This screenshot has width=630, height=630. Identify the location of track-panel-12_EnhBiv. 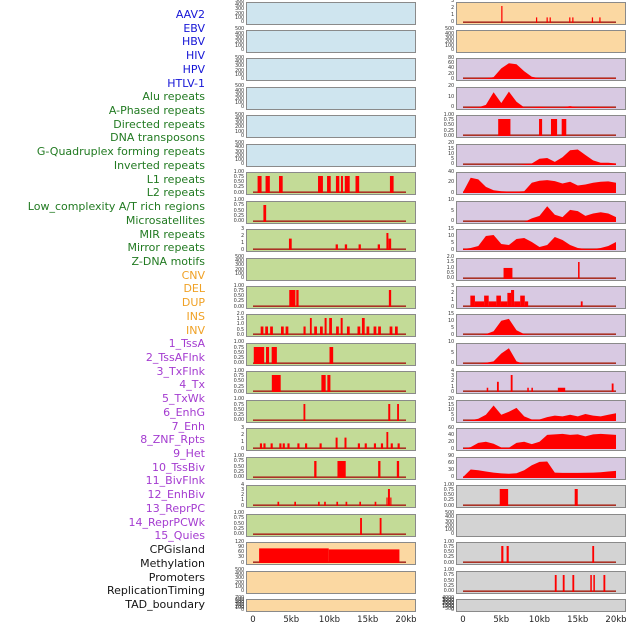
(541, 383).